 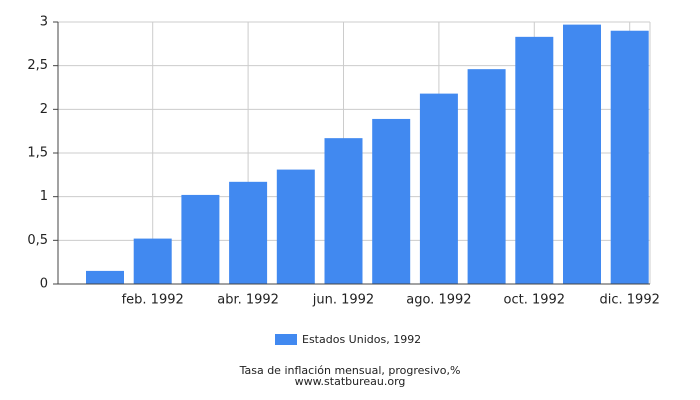 What do you see at coordinates (350, 370) in the screenshot?
I see `footer-text: Tasa de inflación mensual, progresivo,%` at bounding box center [350, 370].